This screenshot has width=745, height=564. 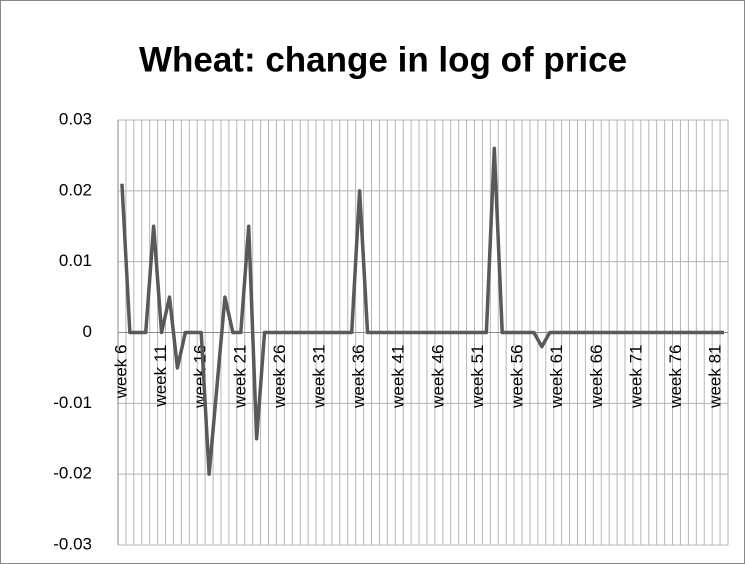 I want to click on x-tick-label: week 21, so click(x=239, y=377).